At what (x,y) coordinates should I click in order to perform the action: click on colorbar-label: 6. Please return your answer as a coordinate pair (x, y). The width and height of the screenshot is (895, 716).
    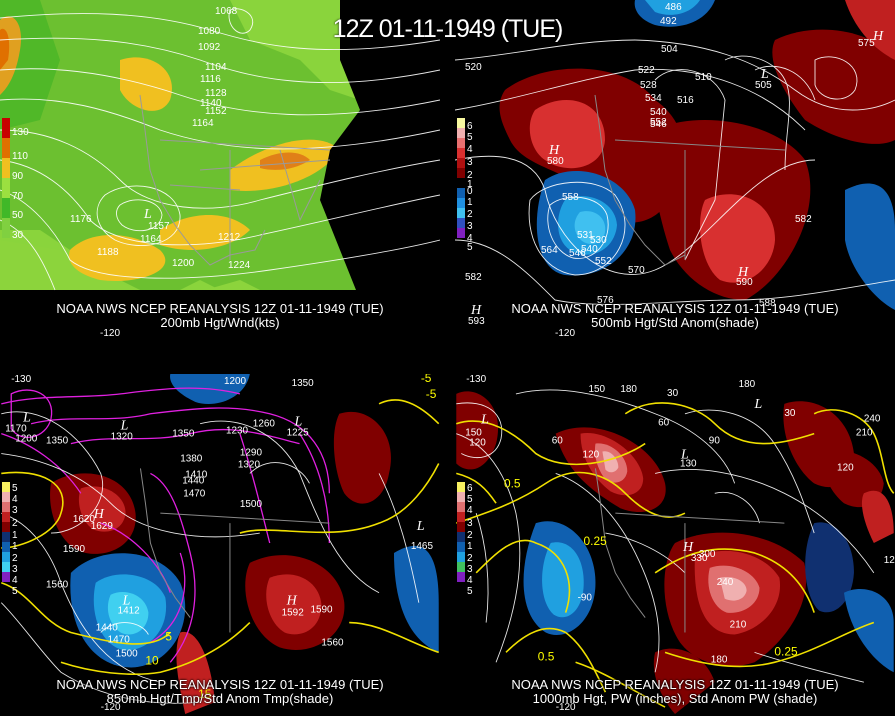
    Looking at the image, I should click on (470, 488).